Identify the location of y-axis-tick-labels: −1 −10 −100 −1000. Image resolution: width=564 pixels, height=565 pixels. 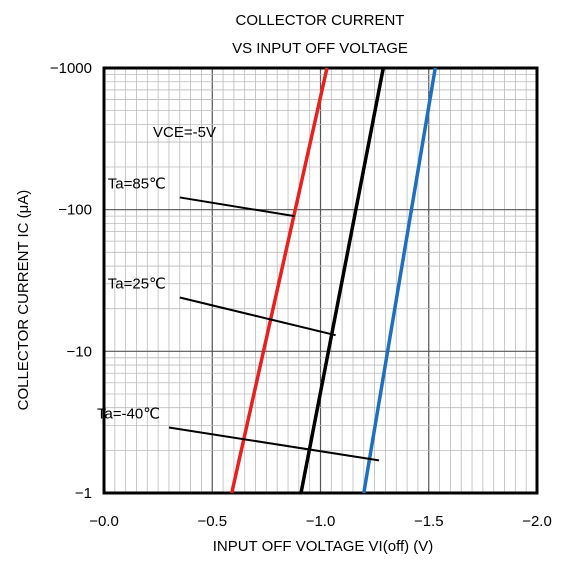
(71, 281).